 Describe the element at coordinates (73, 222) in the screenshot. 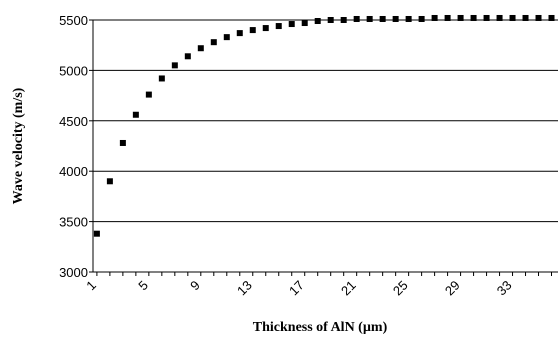

I see `y-tick-label: 3500` at that location.